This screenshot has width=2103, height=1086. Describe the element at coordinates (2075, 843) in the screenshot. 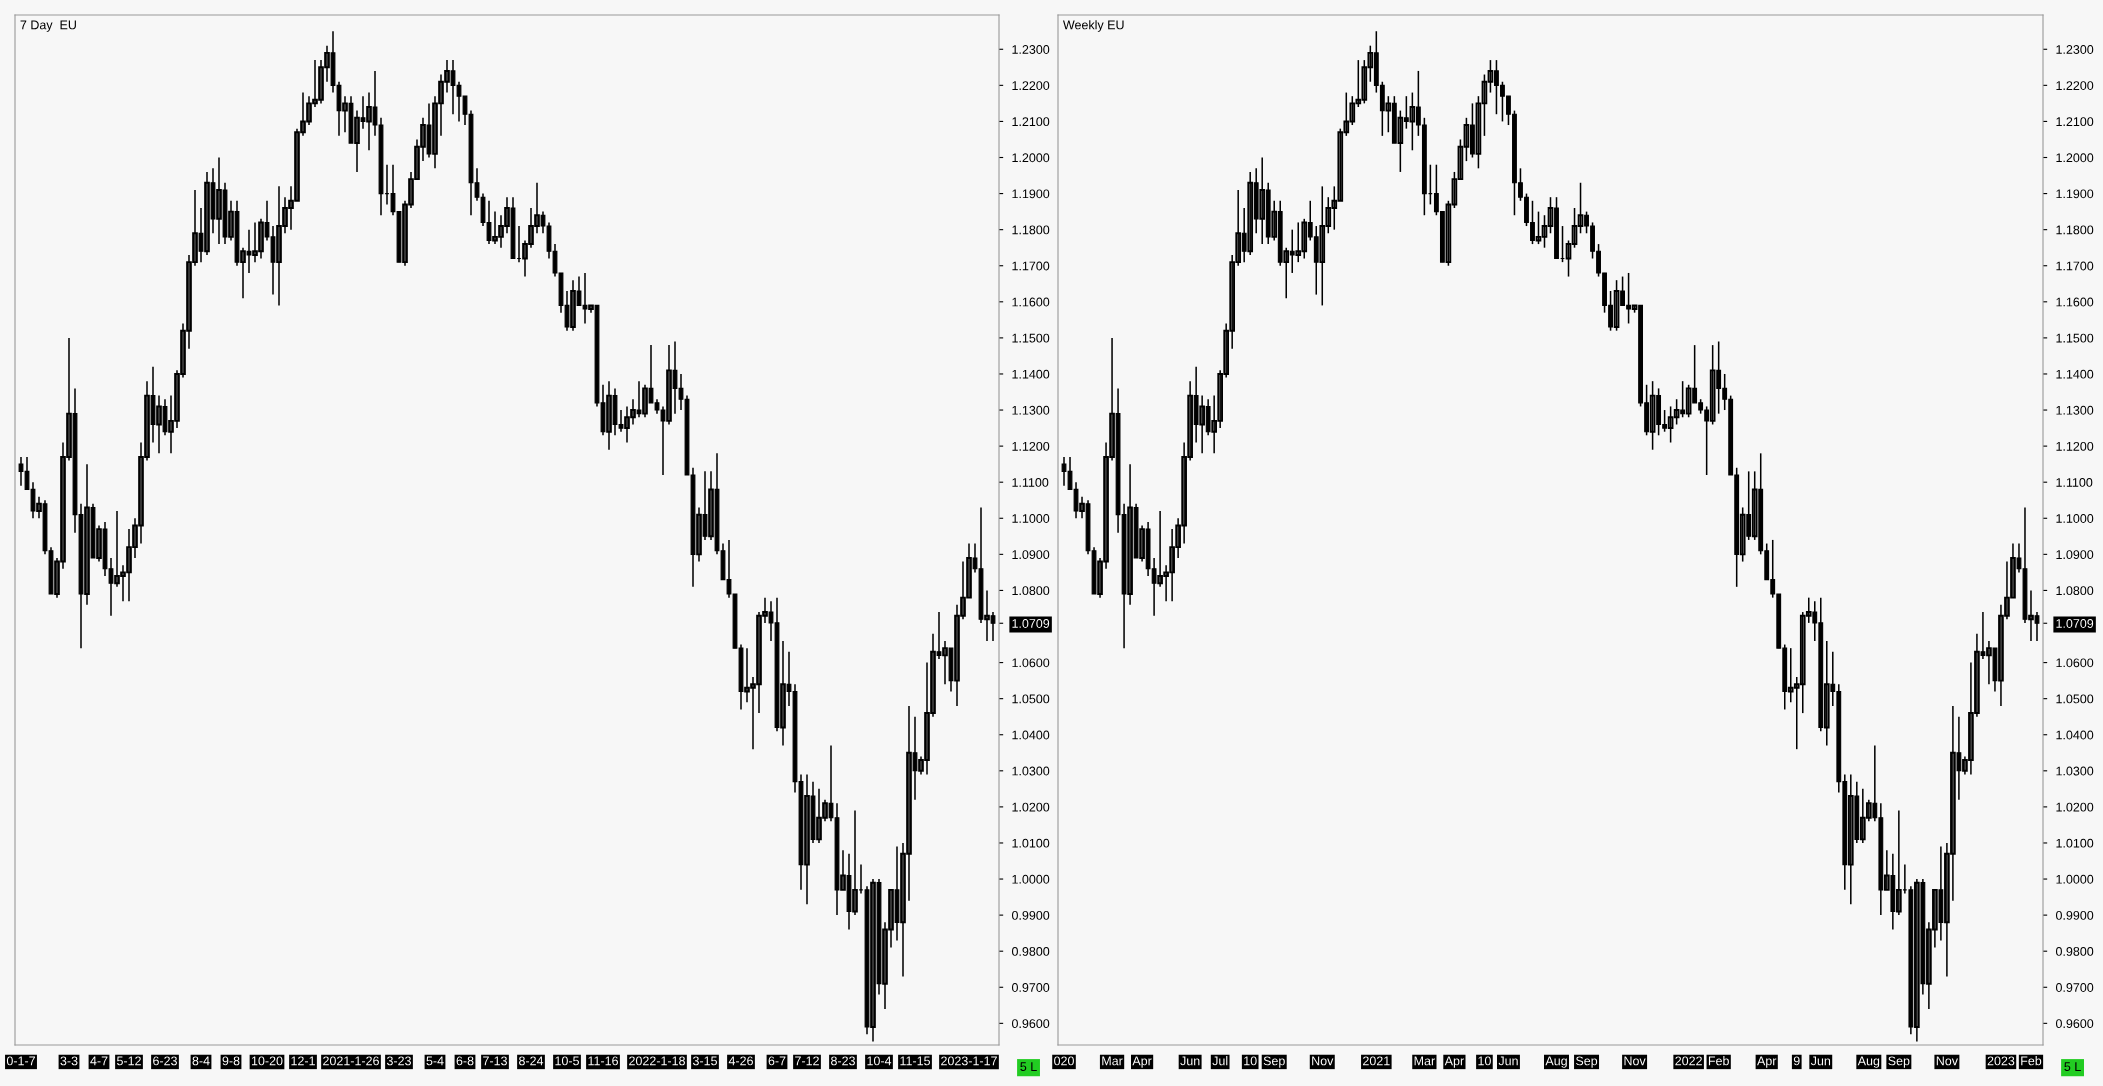

I see `y-tick-label: 1.0100` at that location.